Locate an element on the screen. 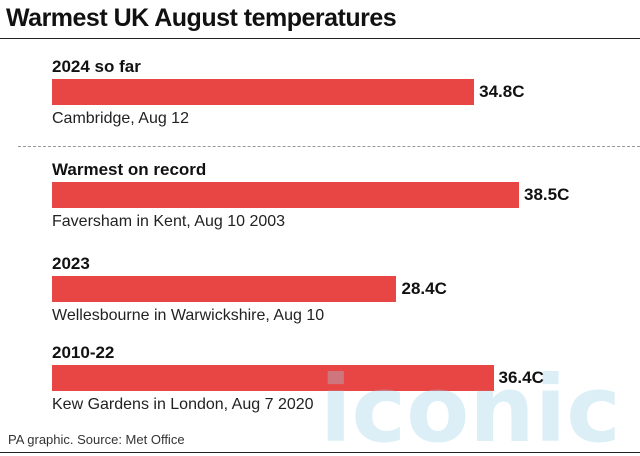  top-rule is located at coordinates (320, 38).